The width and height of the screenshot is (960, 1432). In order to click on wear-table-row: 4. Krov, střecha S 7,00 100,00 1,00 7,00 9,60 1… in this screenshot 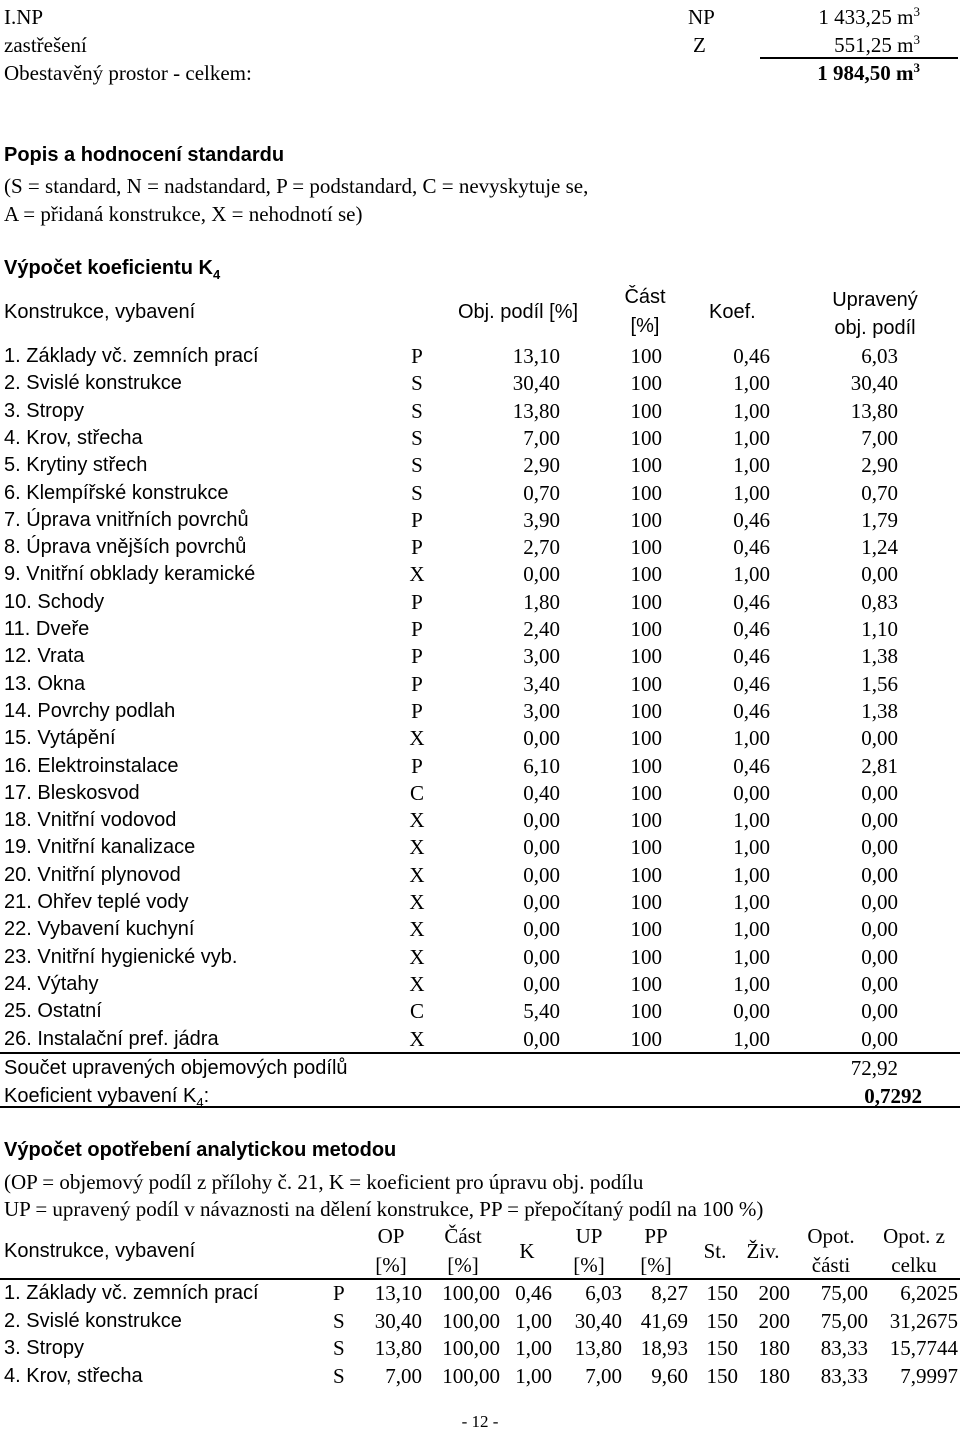, I will do `click(480, 1377)`.